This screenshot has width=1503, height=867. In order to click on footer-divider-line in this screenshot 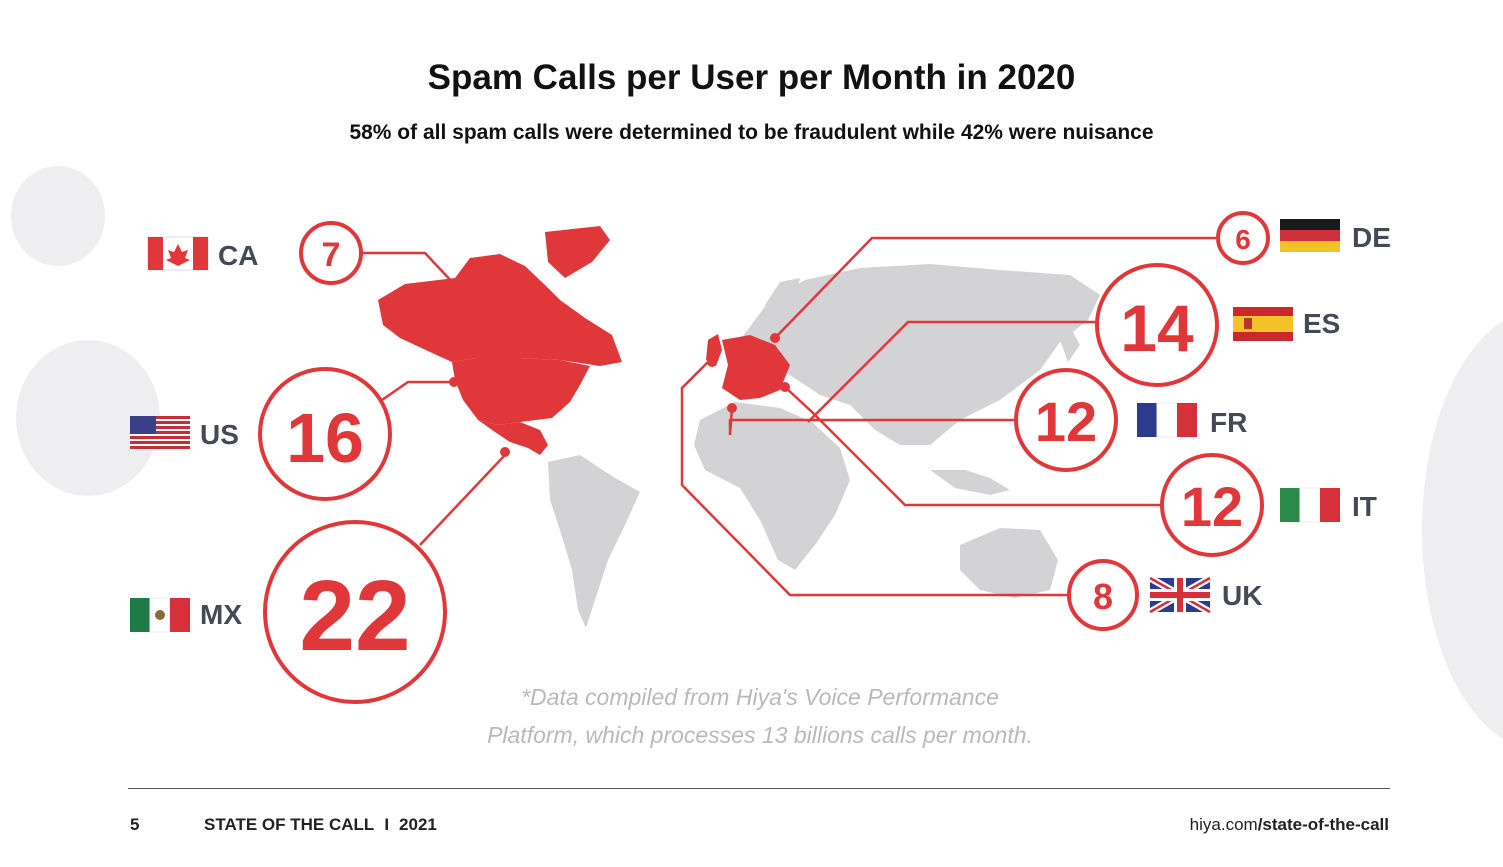, I will do `click(759, 788)`.